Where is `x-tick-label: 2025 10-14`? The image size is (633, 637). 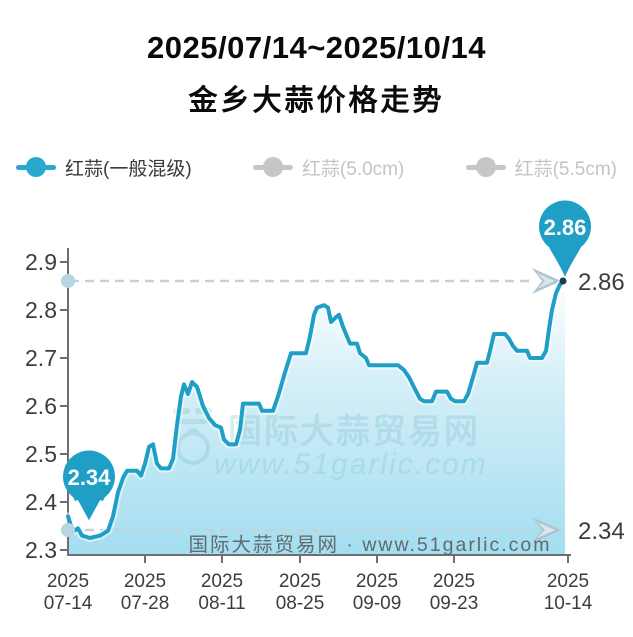
x-tick-label: 2025 10-14 is located at coordinates (568, 592).